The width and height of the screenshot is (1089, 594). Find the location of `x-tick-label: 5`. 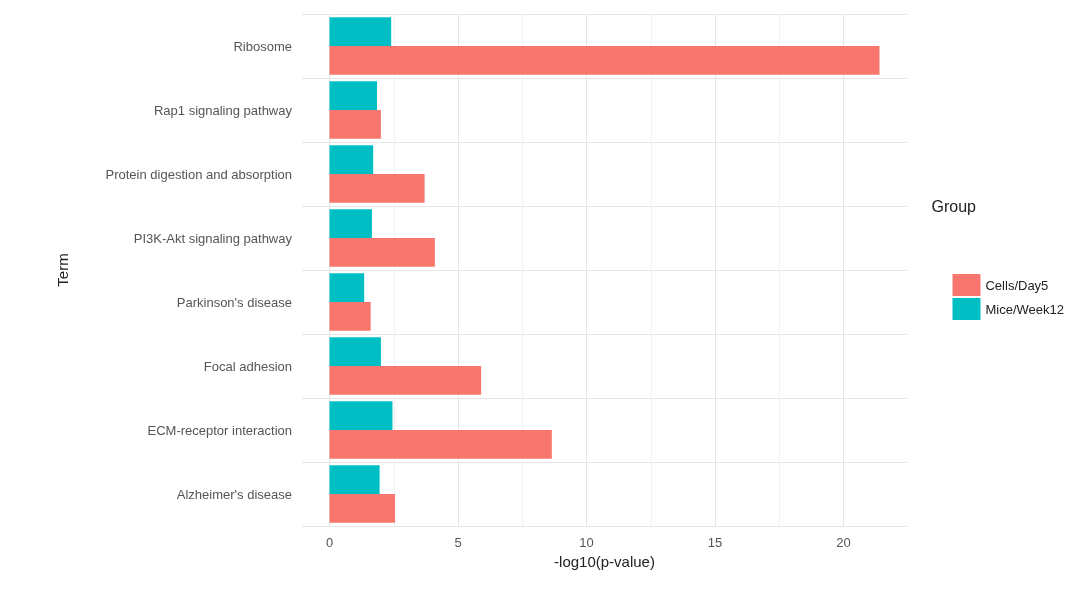

x-tick-label: 5 is located at coordinates (458, 542).